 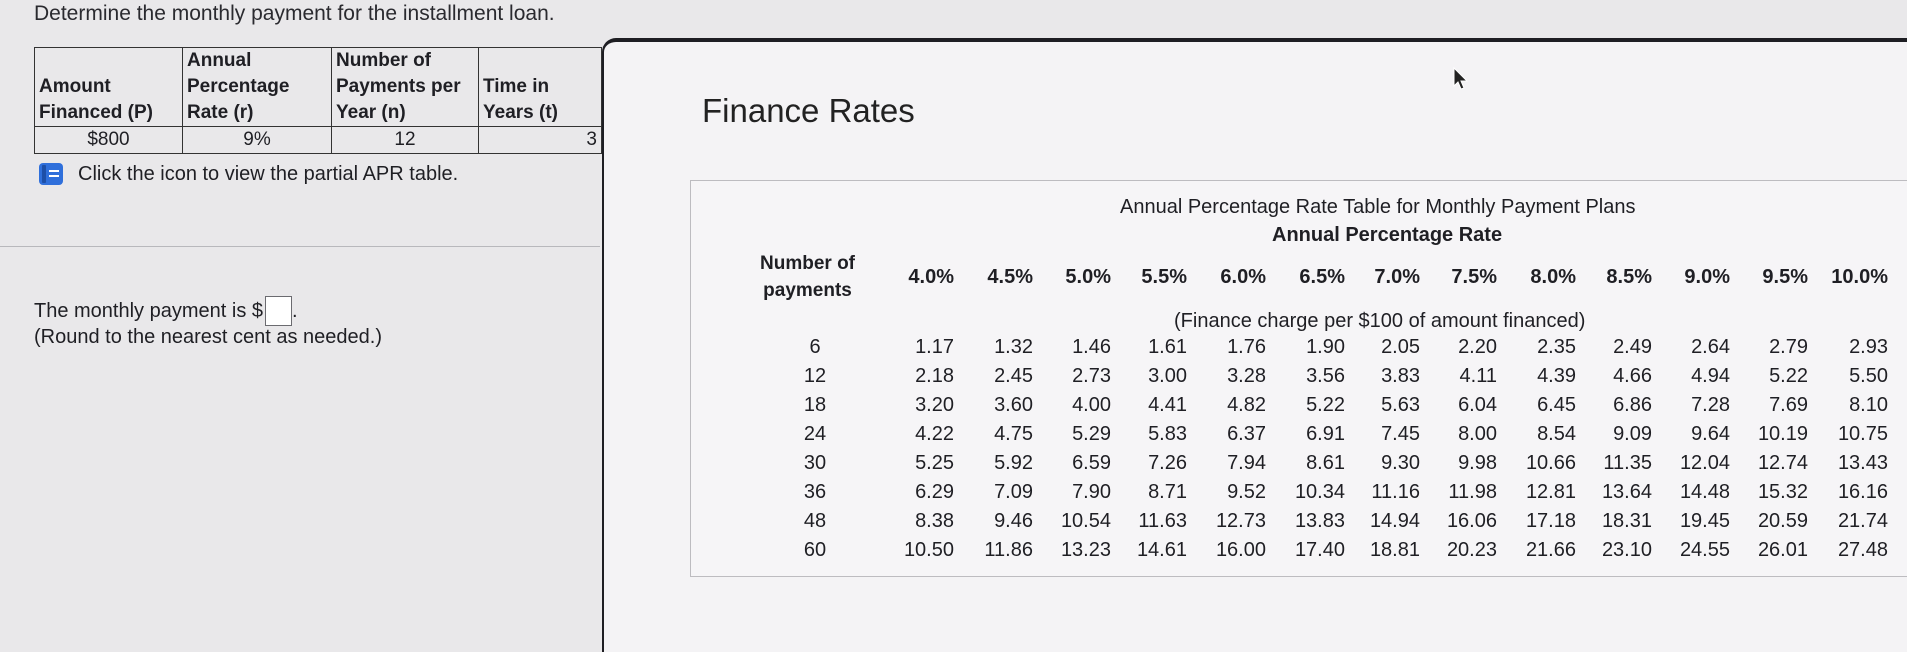 What do you see at coordinates (1243, 277) in the screenshot?
I see `rate-header: 6.0%` at bounding box center [1243, 277].